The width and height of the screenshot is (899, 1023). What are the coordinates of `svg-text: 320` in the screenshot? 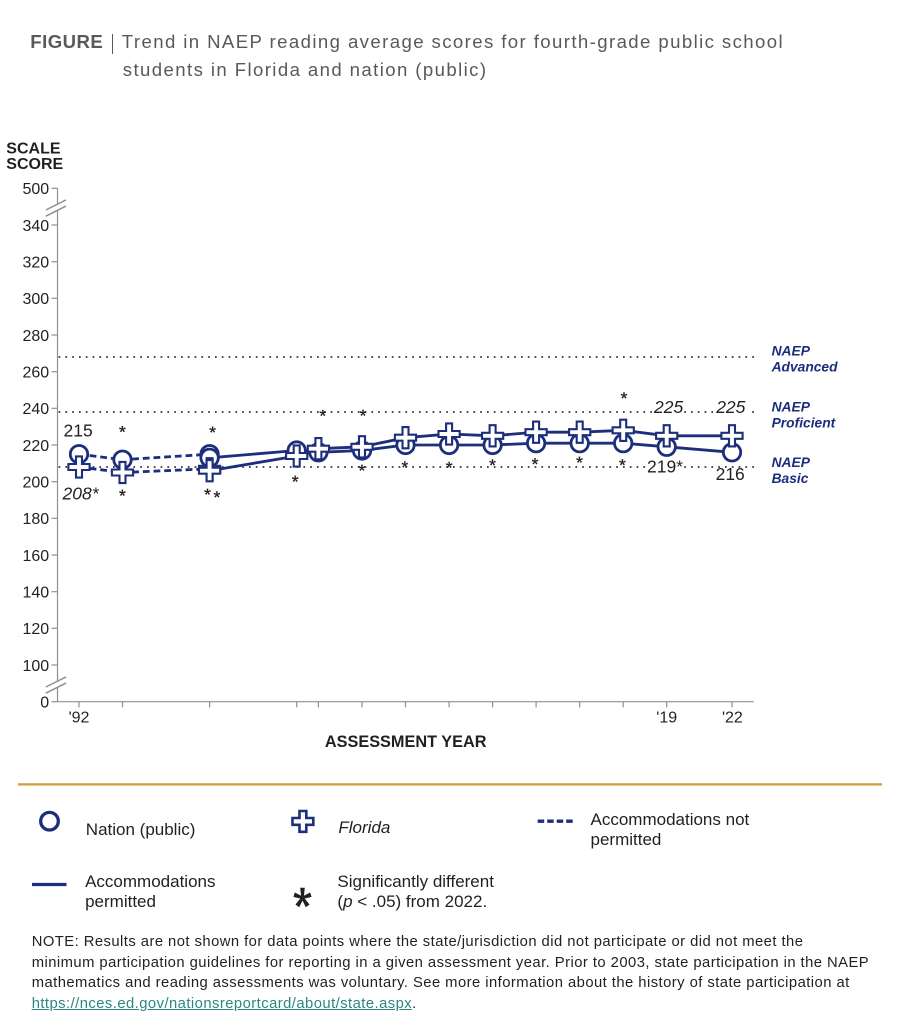 It's located at (35, 263).